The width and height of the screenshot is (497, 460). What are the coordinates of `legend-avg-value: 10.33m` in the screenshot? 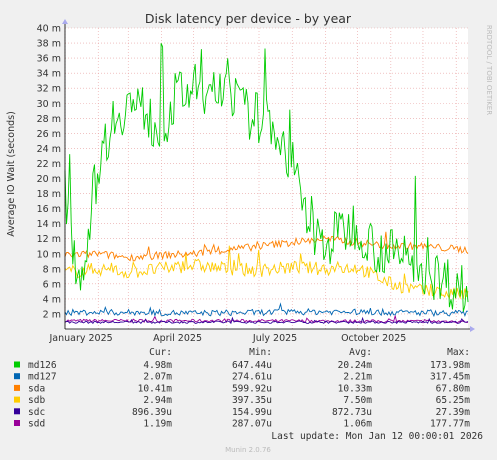 It's located at (355, 388).